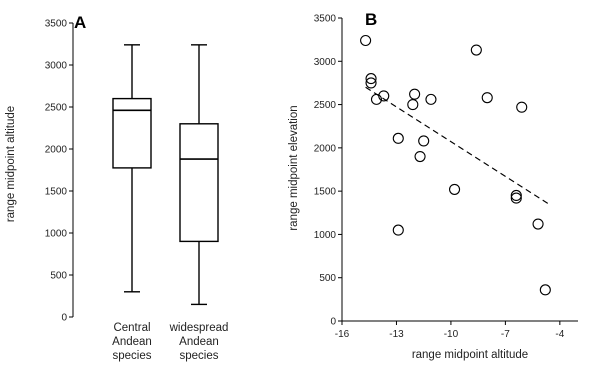 The width and height of the screenshot is (598, 372). Describe the element at coordinates (325, 105) in the screenshot. I see `panel-b-y-tick-label: 2500` at that location.